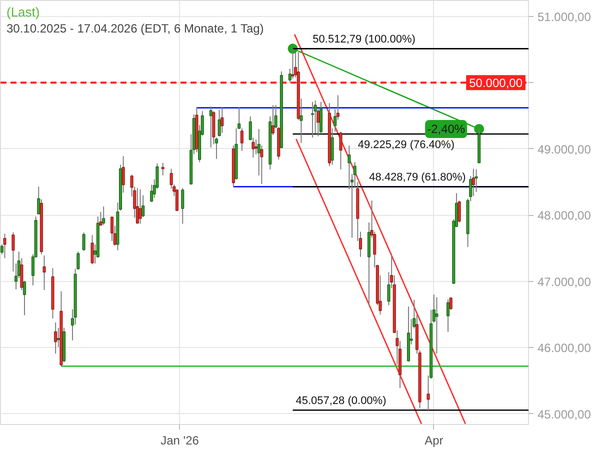 Image resolution: width=595 pixels, height=450 pixels. I want to click on annotation: 49.225,29 (76.40%), so click(406, 144).